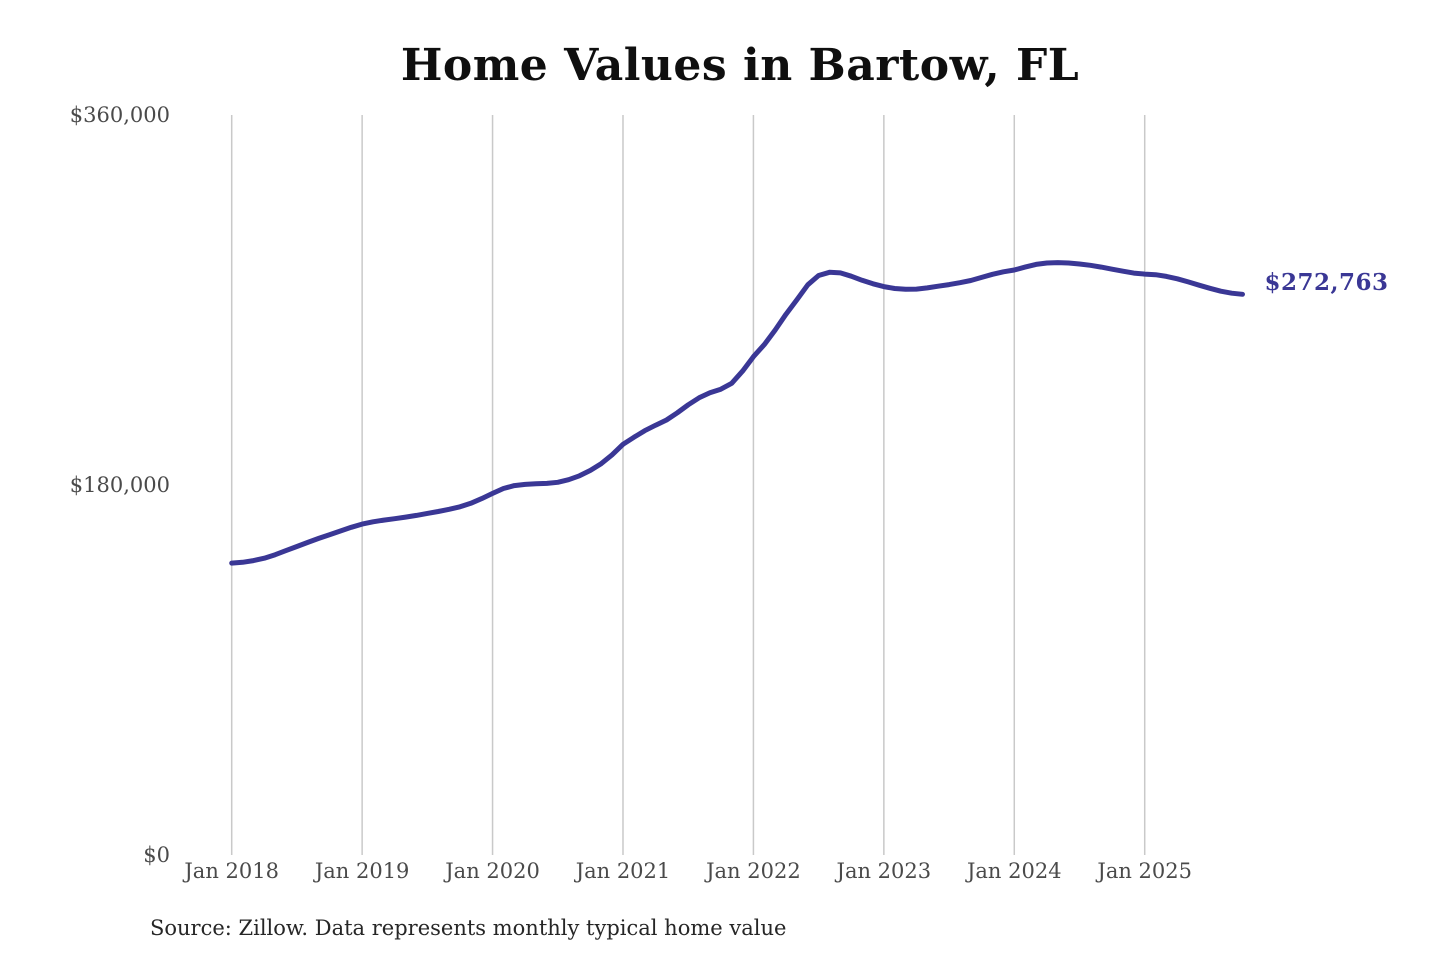  Describe the element at coordinates (623, 871) in the screenshot. I see `x-axis-tick-label-jan-2021: Jan 2021` at that location.